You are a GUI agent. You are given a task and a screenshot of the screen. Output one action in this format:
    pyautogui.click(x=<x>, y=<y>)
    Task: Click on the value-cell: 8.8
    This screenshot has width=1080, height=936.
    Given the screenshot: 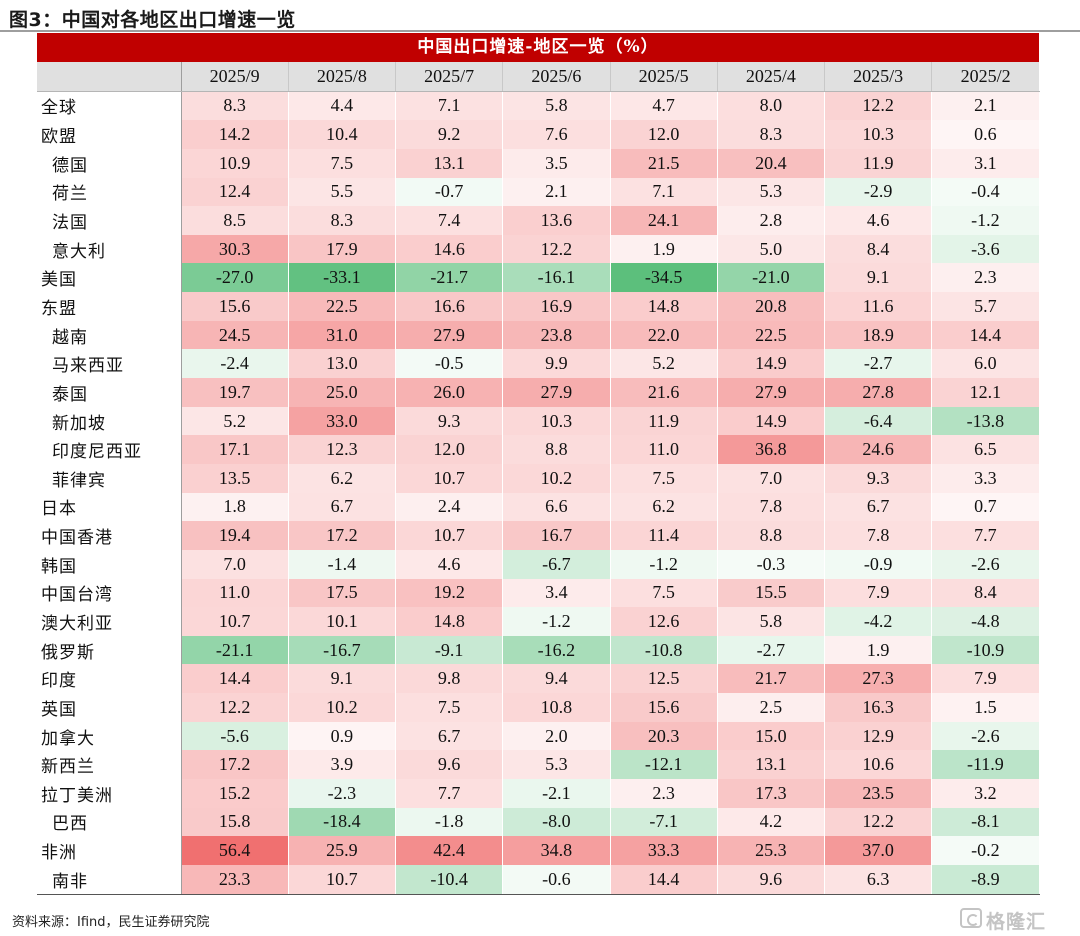 What is the action you would take?
    pyautogui.click(x=771, y=535)
    